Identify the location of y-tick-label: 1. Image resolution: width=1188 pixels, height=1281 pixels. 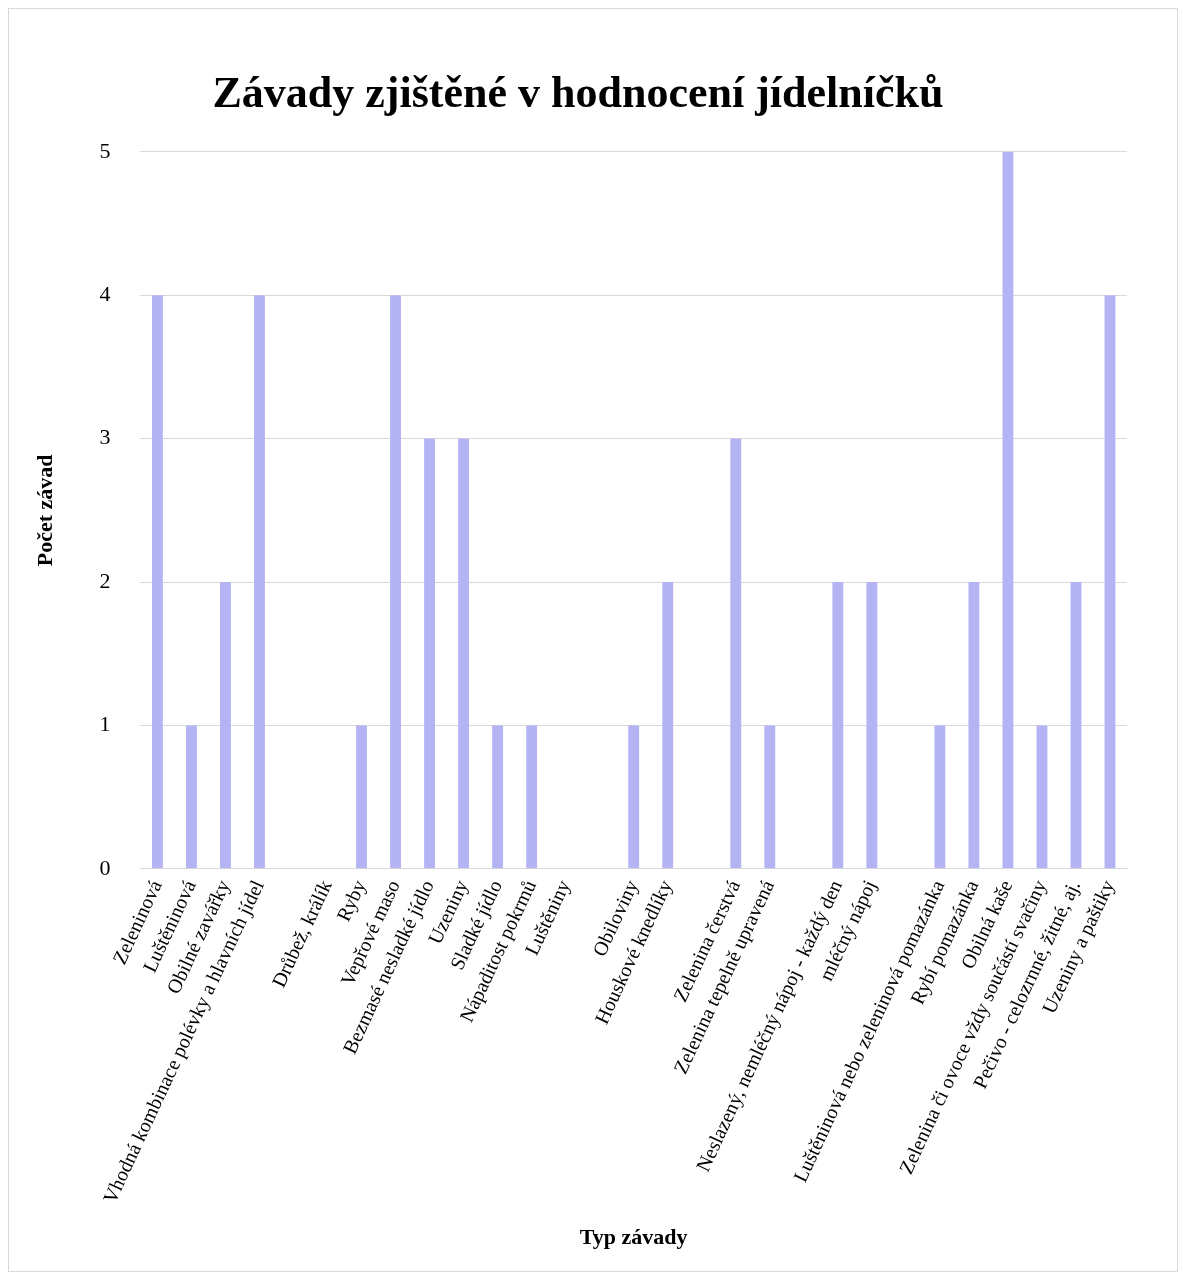
(105, 724).